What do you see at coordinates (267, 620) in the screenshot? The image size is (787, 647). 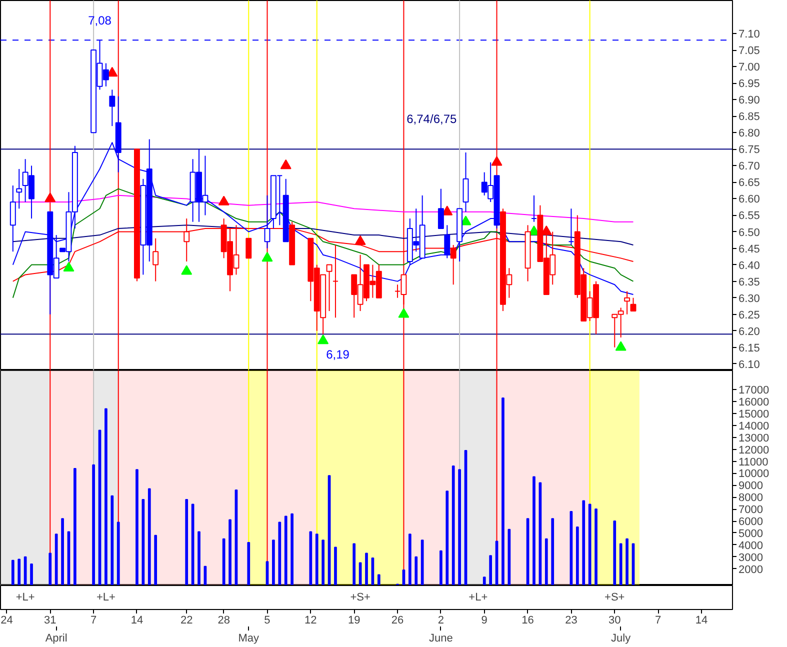 I see `x-tick-label: 5` at bounding box center [267, 620].